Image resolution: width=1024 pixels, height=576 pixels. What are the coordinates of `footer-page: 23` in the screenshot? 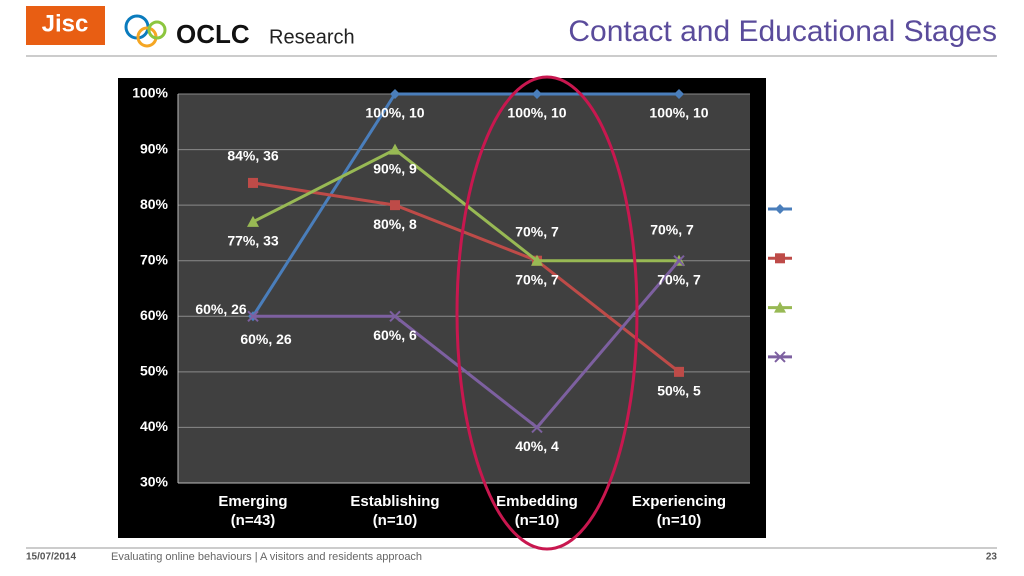 It's located at (992, 557).